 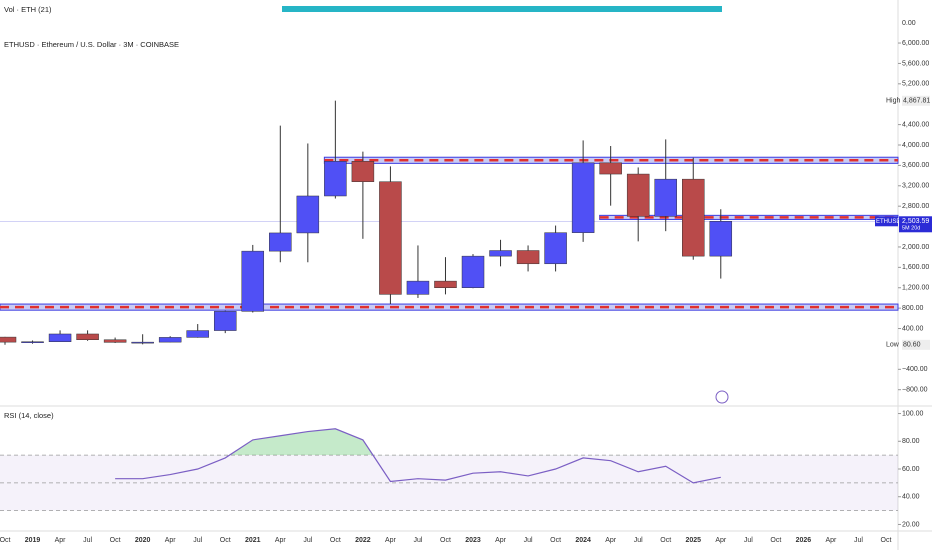 I want to click on marker-text: High, so click(x=893, y=101).